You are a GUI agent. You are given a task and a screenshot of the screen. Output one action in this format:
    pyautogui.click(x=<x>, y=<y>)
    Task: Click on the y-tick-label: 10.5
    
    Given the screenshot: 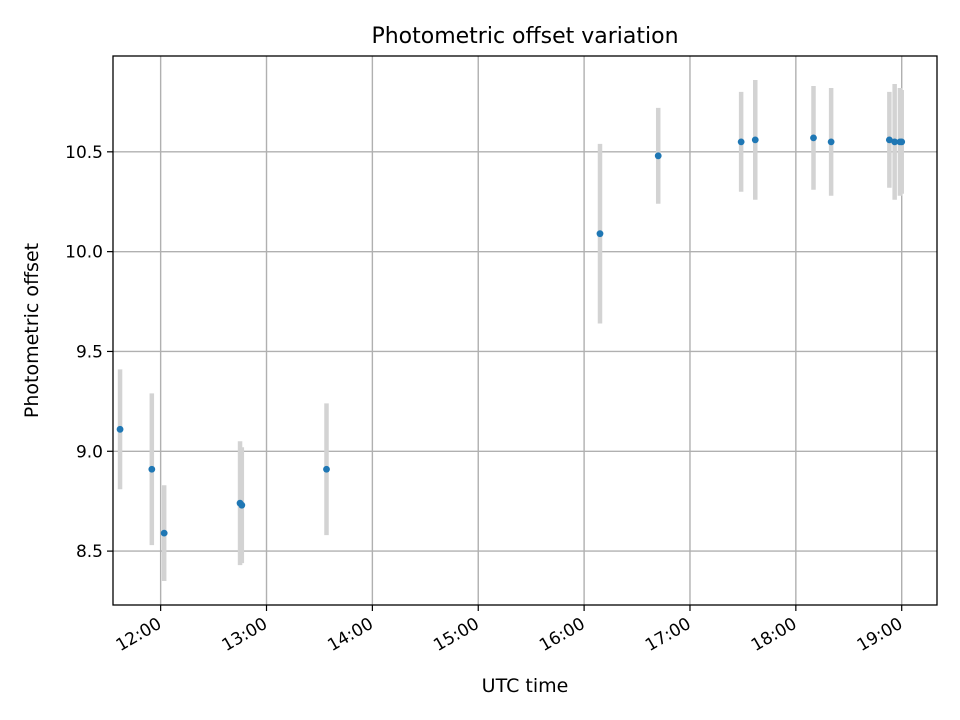 What is the action you would take?
    pyautogui.click(x=84, y=153)
    